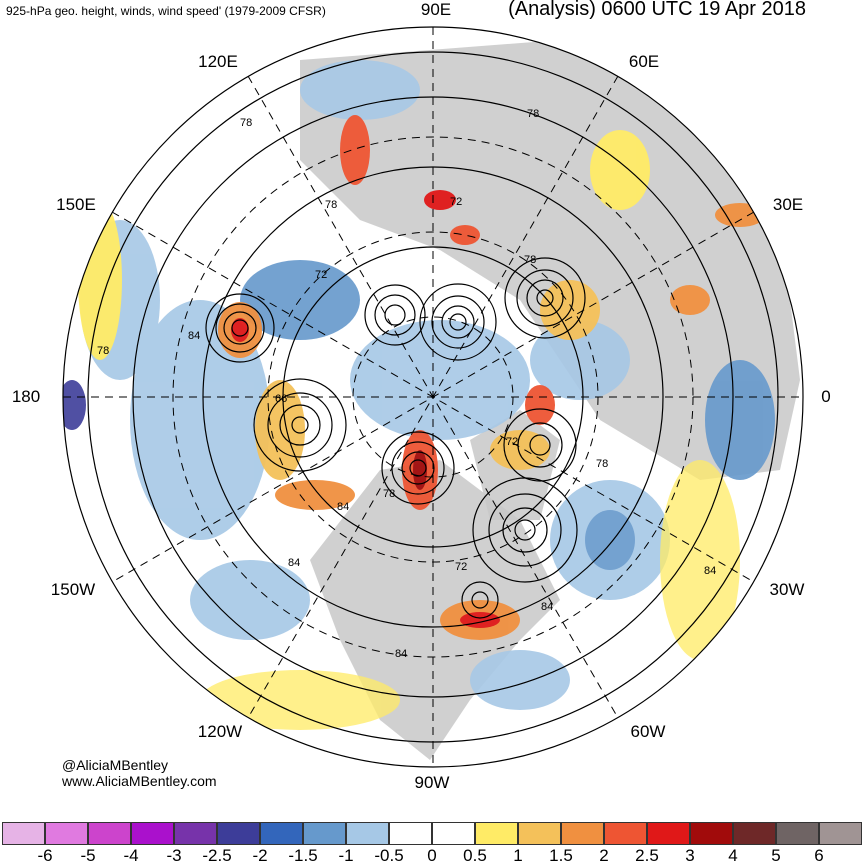 The width and height of the screenshot is (868, 866). I want to click on contour-label: 66, so click(281, 399).